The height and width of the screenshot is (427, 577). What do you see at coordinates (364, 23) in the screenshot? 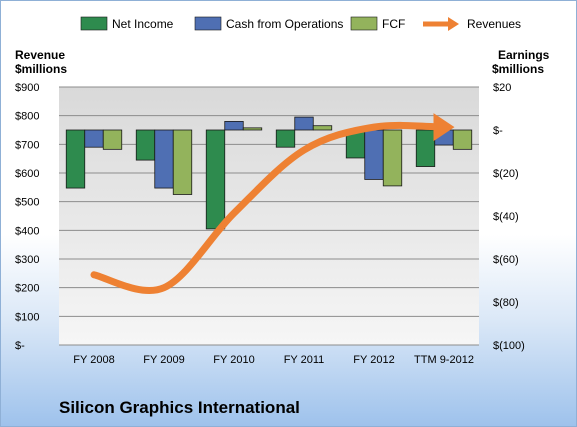
I see `legend-swatch-fcf` at bounding box center [364, 23].